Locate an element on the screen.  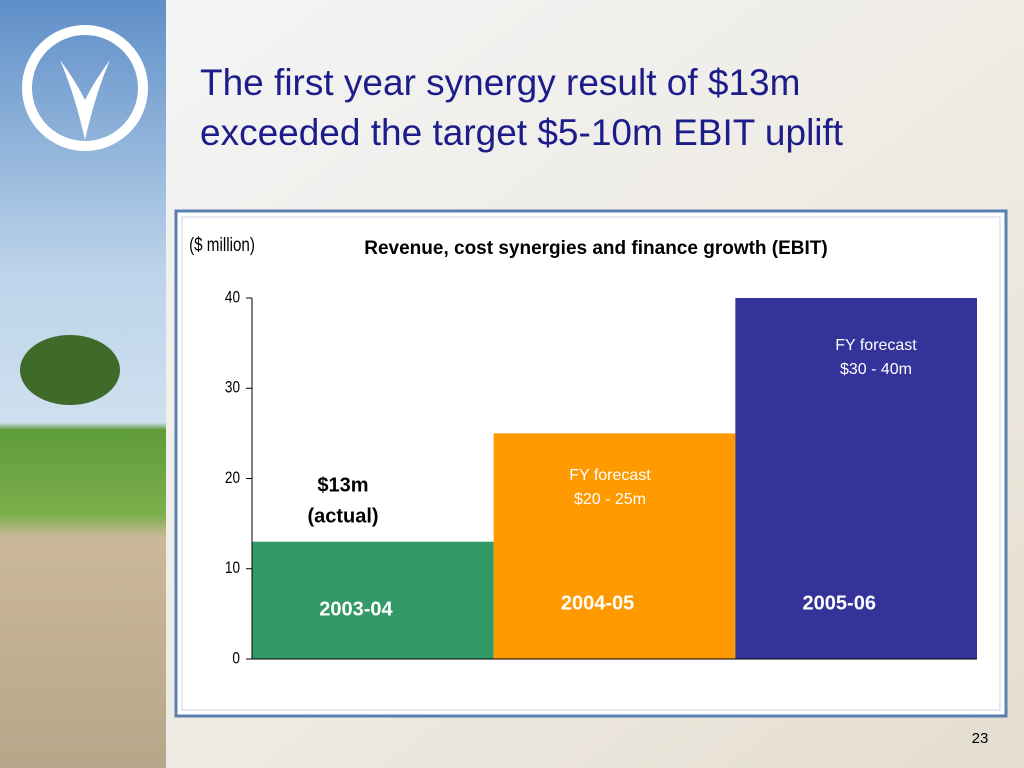
y-axis-label: ($ million) is located at coordinates (222, 244).